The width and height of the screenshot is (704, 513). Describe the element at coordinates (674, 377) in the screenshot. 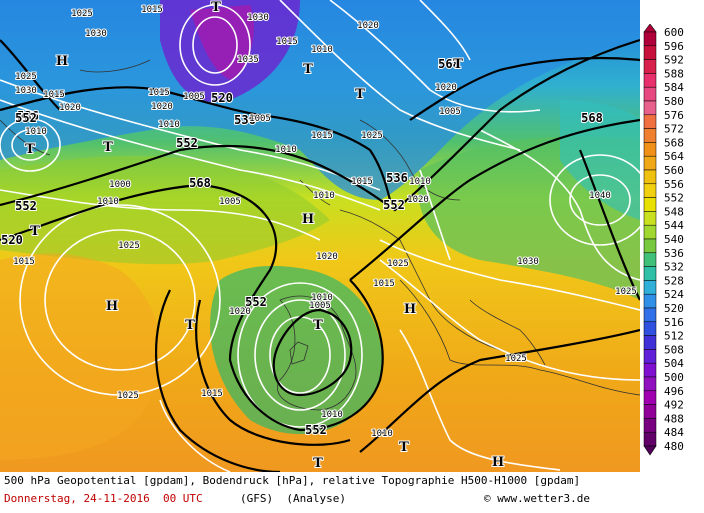

I see `legend-tick-label: 500` at that location.